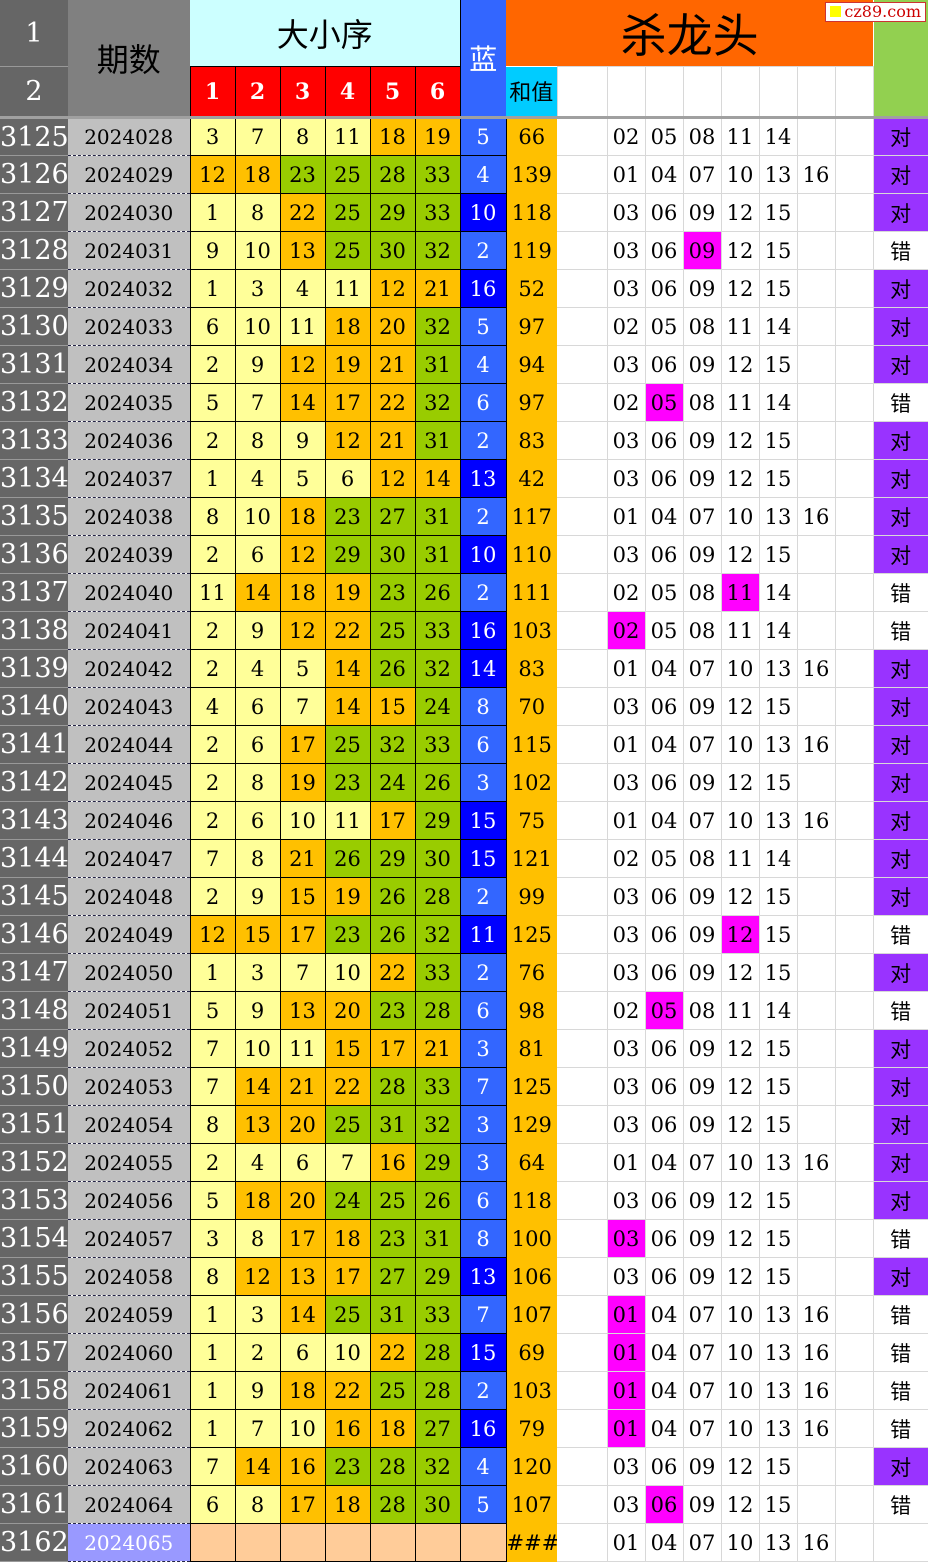  What do you see at coordinates (740, 136) in the screenshot?
I see `kill-number-cell: 11` at bounding box center [740, 136].